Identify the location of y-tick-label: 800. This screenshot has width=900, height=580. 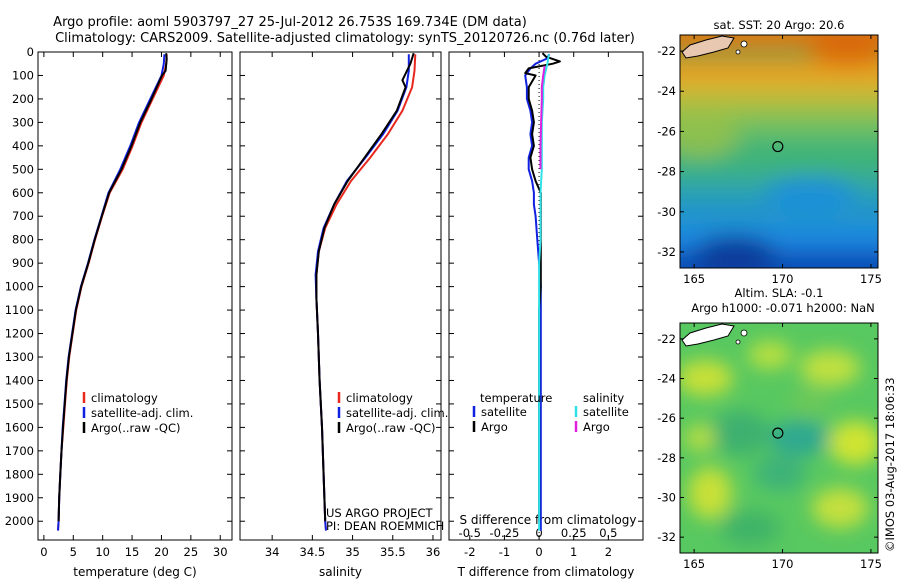
(23, 240).